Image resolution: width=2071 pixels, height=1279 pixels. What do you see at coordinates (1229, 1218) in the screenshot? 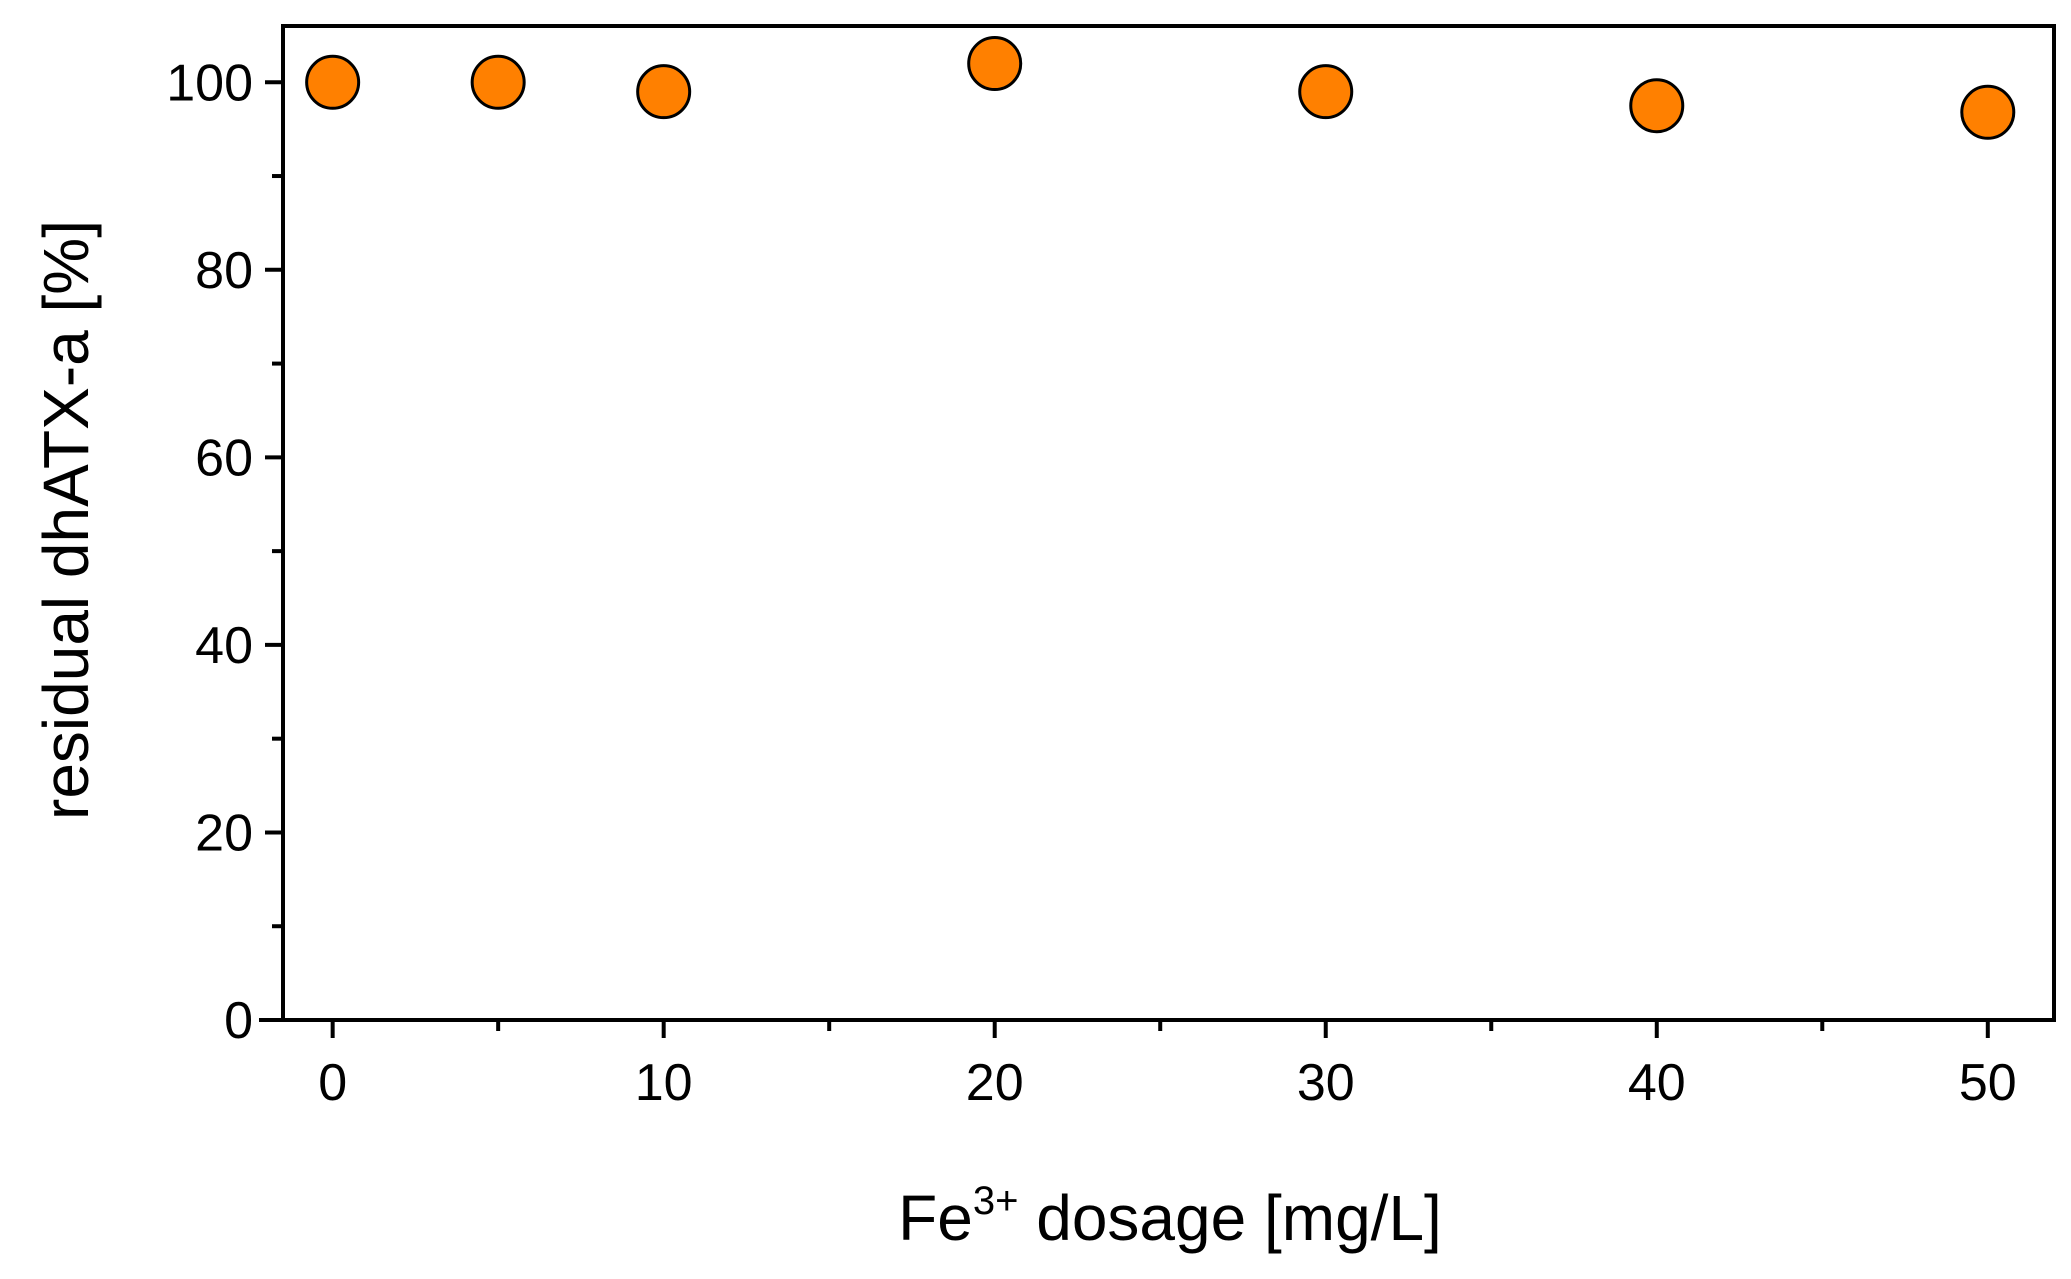
I see `x-axis-title-suffix: dosage [mg/L]` at bounding box center [1229, 1218].